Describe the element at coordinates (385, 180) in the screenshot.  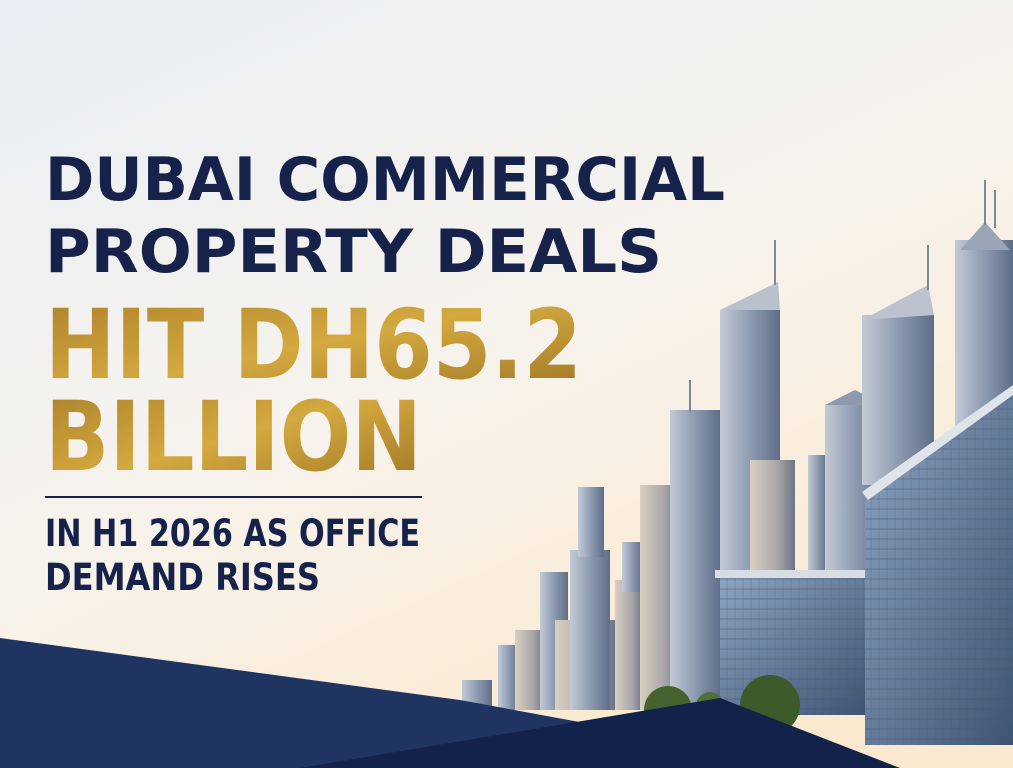
I see `headline-line: DUBAI COMMERCIAL` at that location.